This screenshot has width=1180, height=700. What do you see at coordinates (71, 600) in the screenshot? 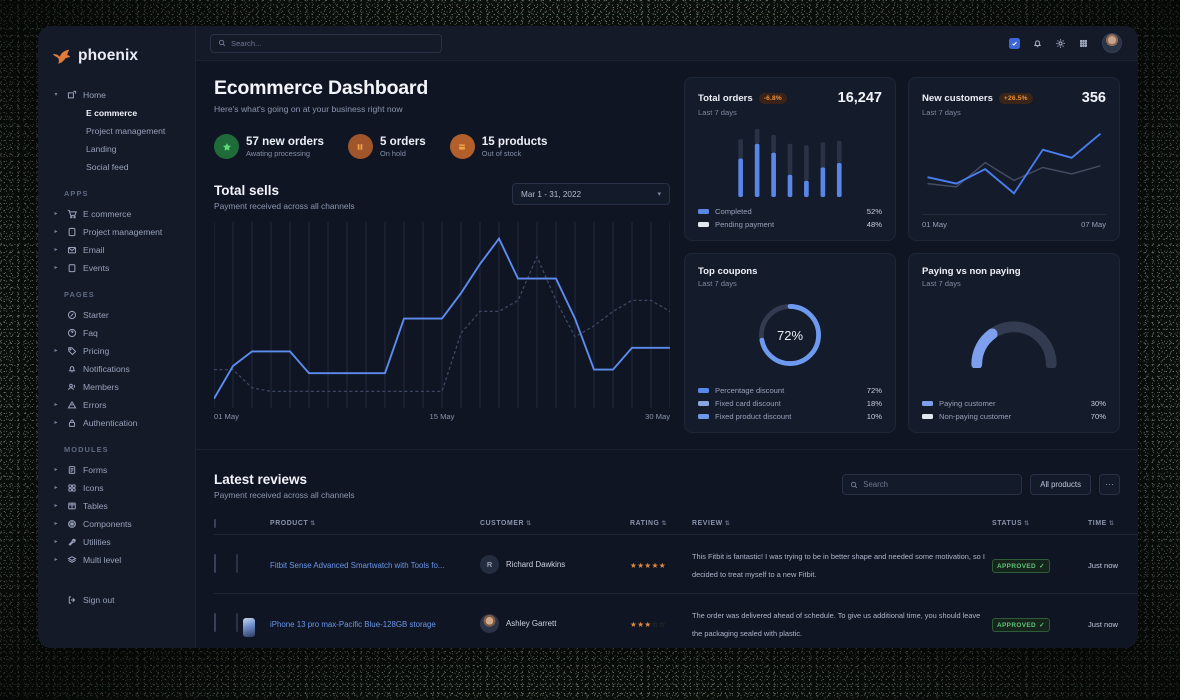
I see `sign-out-icon` at bounding box center [71, 600].